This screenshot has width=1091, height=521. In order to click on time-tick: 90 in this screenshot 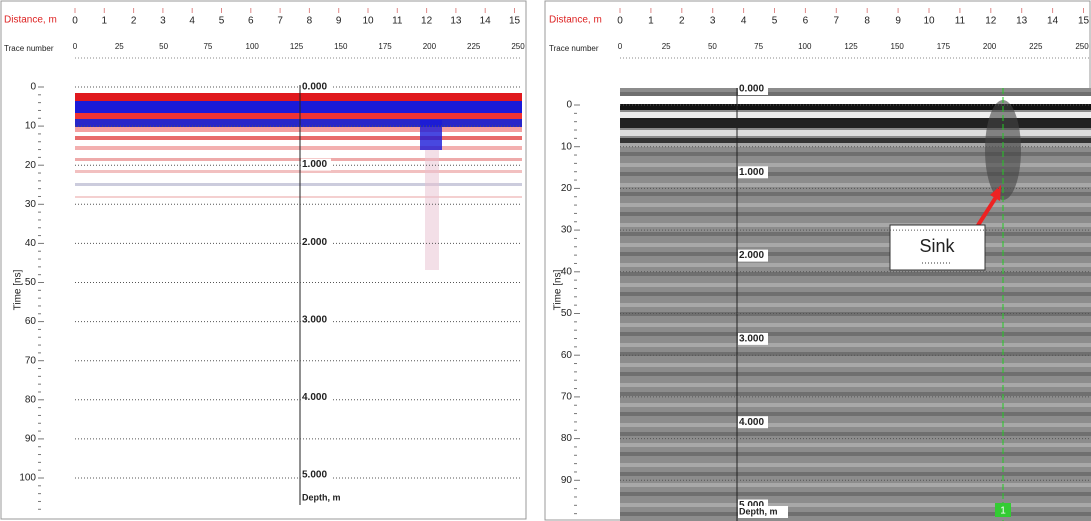, I will do `click(567, 480)`.